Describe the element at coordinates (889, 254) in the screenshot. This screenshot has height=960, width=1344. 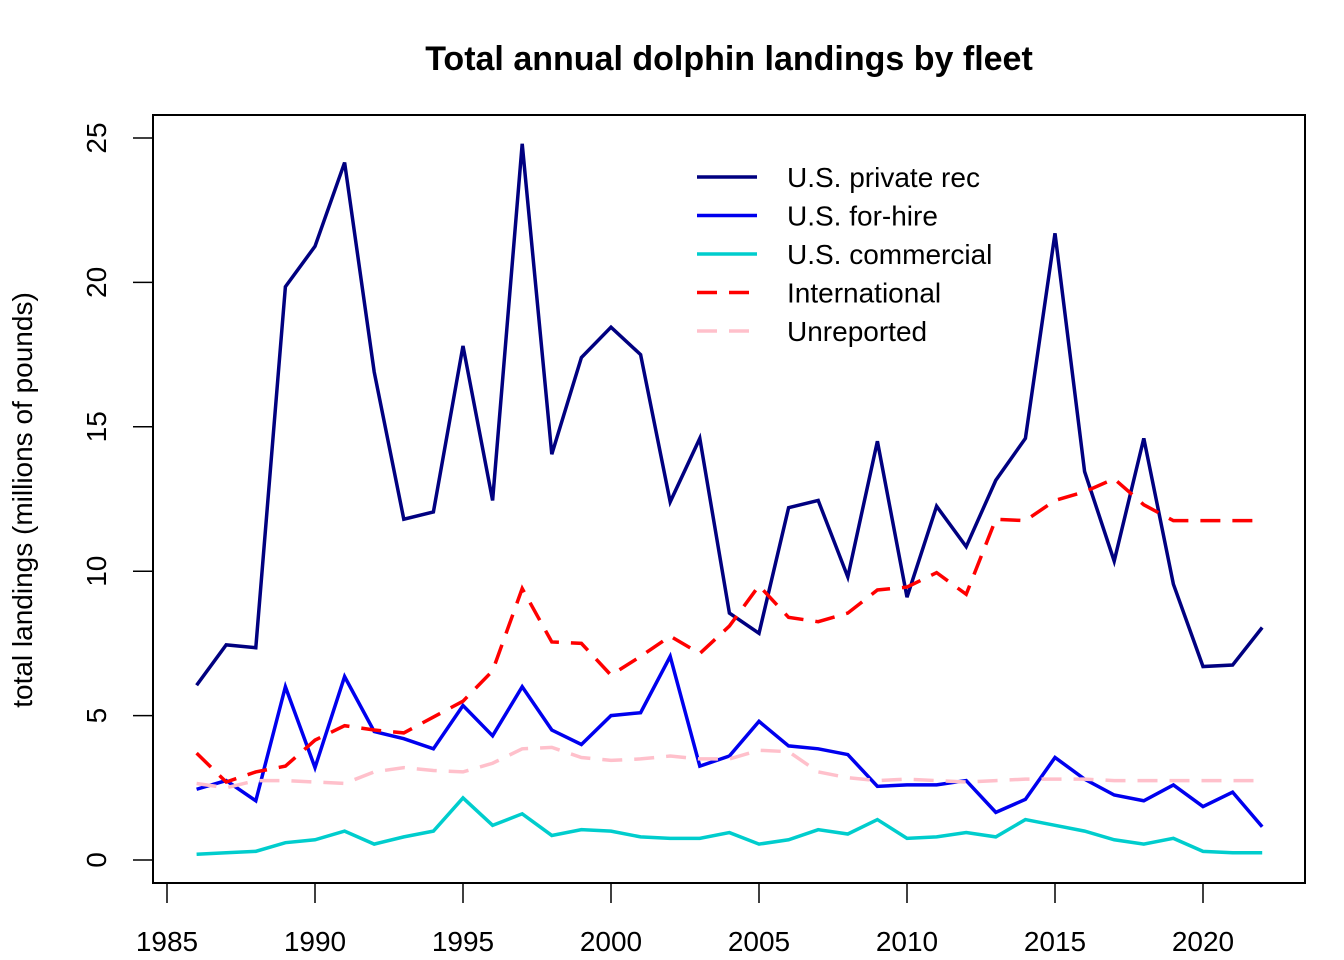
I see `legend-label-u-s-commercial: U.S. commercial` at that location.